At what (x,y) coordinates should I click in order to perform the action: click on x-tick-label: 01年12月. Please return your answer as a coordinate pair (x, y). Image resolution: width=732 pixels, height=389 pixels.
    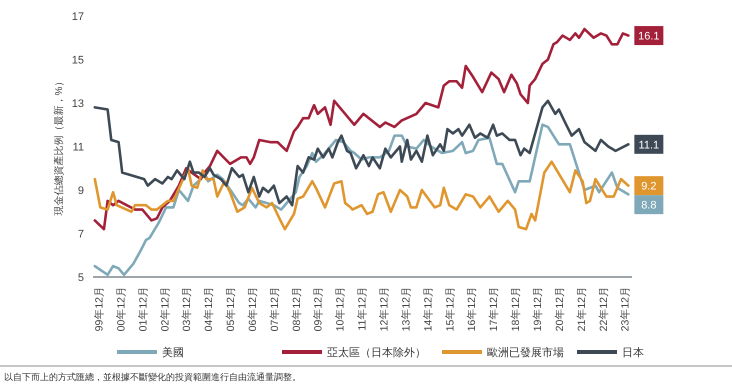
    Looking at the image, I should click on (143, 309).